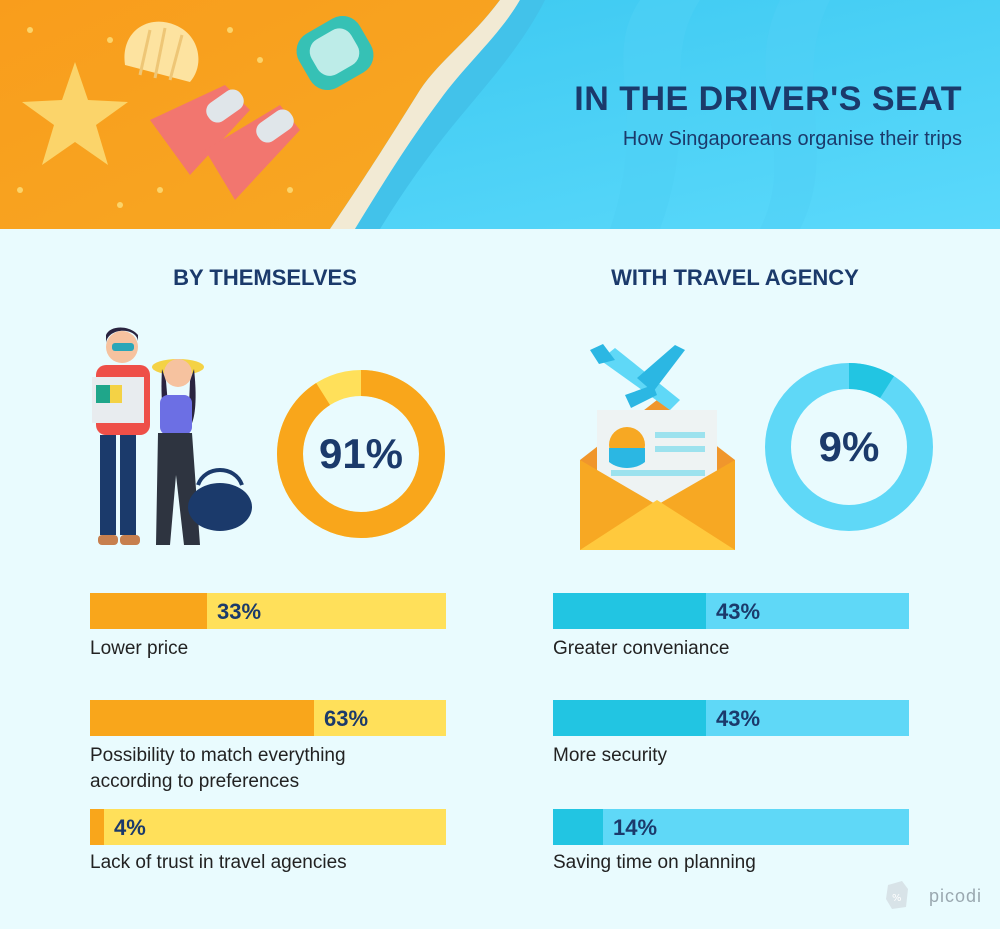  I want to click on bar-label: Lower price, so click(139, 648).